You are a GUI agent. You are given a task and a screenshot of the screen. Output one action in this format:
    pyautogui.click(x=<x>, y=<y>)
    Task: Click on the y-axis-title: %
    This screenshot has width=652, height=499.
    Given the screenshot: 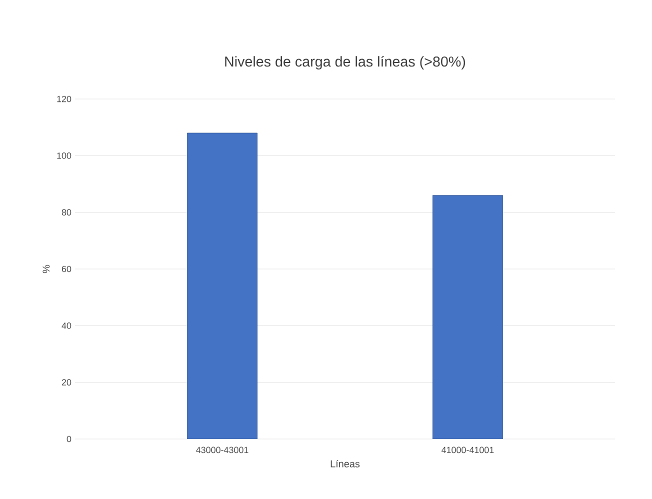 What is the action you would take?
    pyautogui.click(x=46, y=269)
    